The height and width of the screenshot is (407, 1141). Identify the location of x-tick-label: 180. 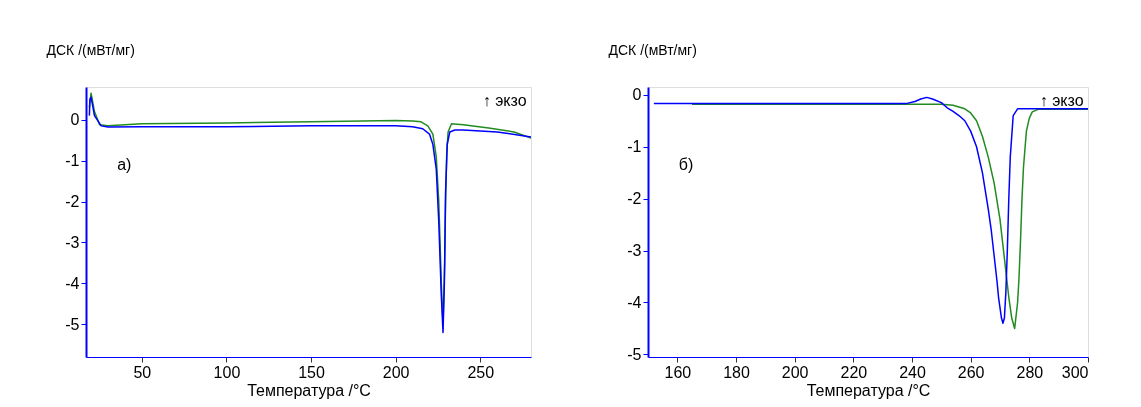
(736, 372).